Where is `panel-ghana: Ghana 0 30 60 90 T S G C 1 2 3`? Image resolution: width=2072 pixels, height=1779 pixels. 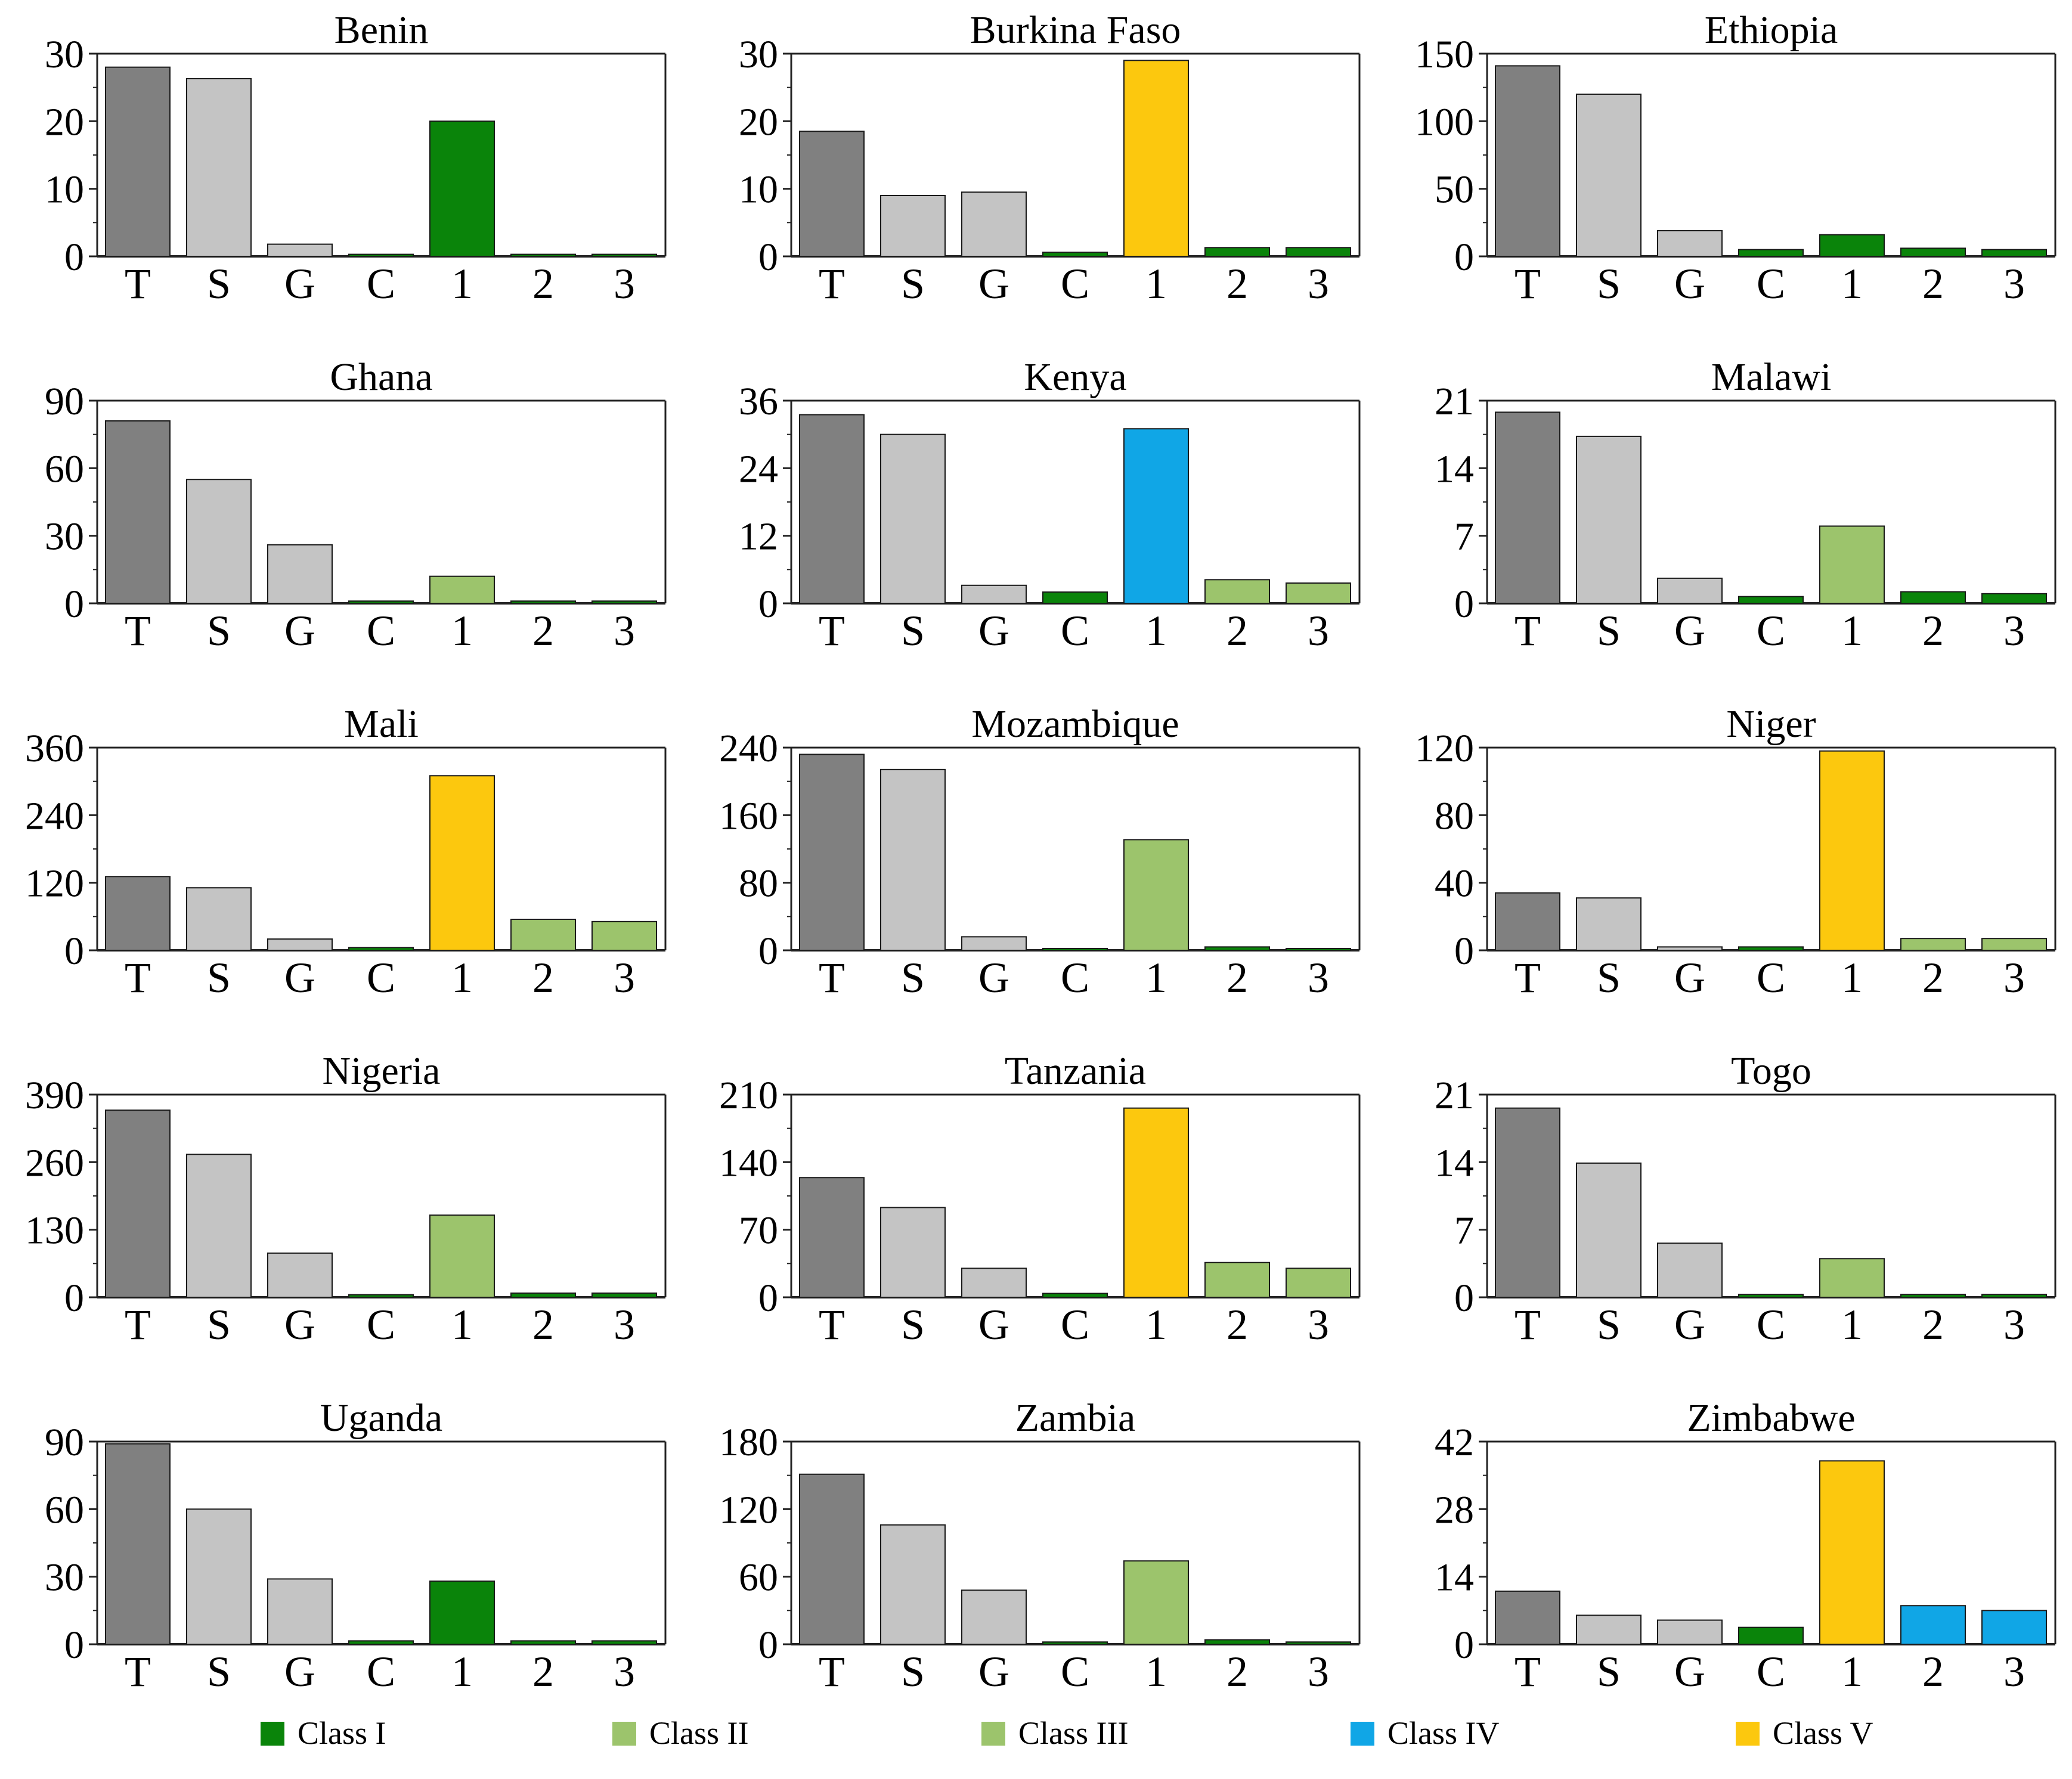
panel-ghana: Ghana 0 30 60 90 T S G C 1 2 3 is located at coordinates (356, 505).